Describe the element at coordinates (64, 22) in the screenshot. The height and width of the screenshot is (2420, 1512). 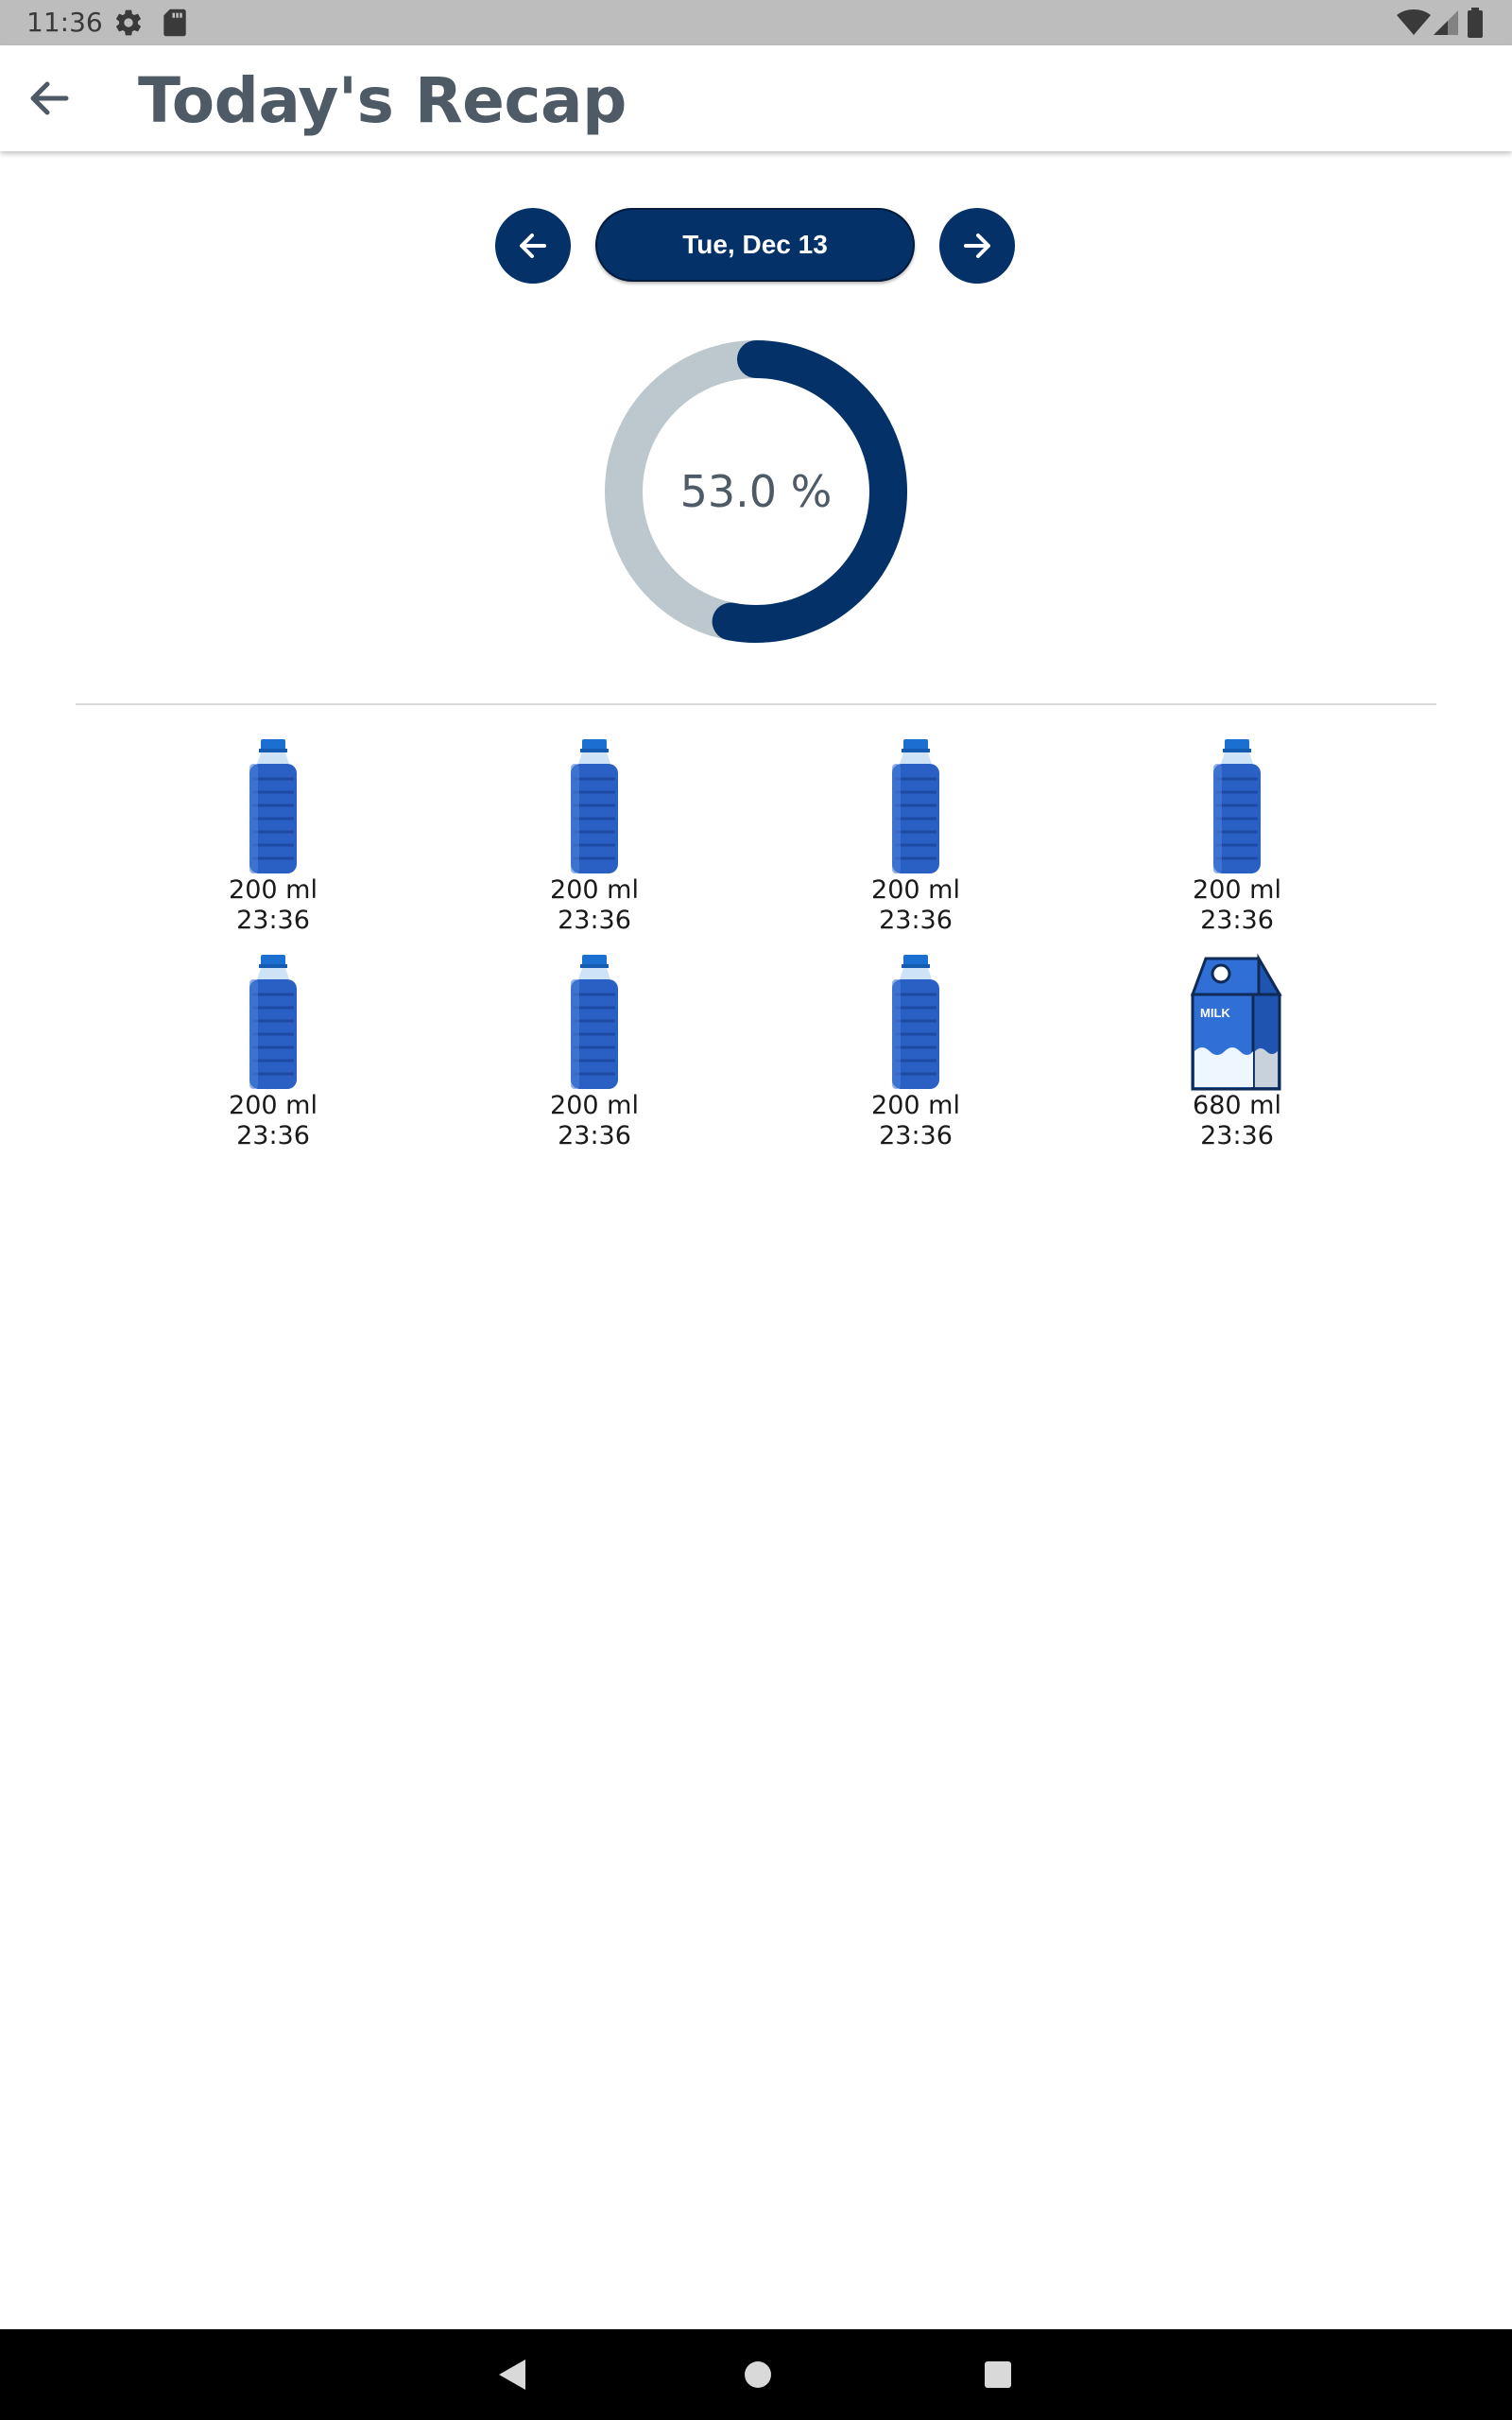
I see `status-time: 11:36` at that location.